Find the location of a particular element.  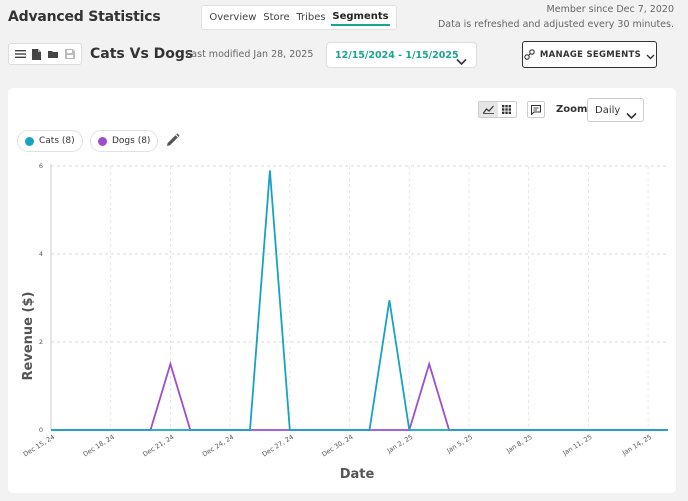

app-title: Advanced Statistics is located at coordinates (84, 17).